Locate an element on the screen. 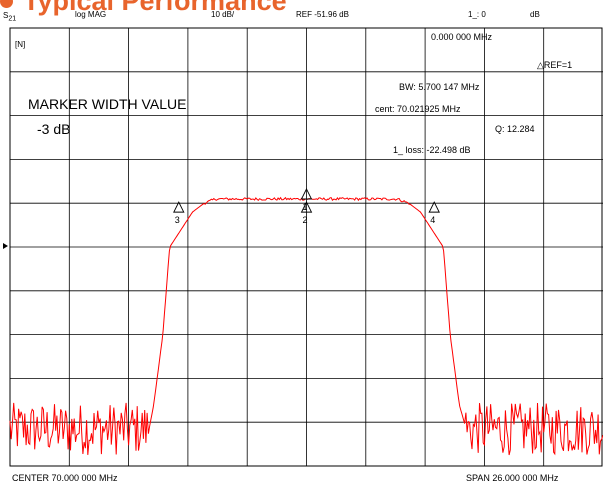  marker-unit-label: dB is located at coordinates (535, 14).